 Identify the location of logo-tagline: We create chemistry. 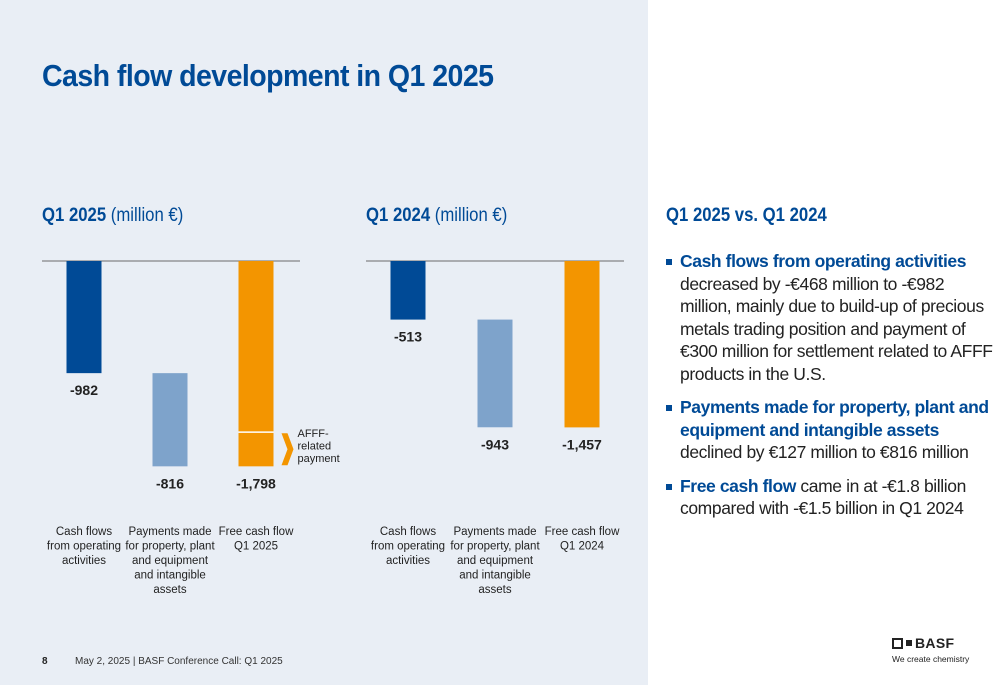
(931, 659).